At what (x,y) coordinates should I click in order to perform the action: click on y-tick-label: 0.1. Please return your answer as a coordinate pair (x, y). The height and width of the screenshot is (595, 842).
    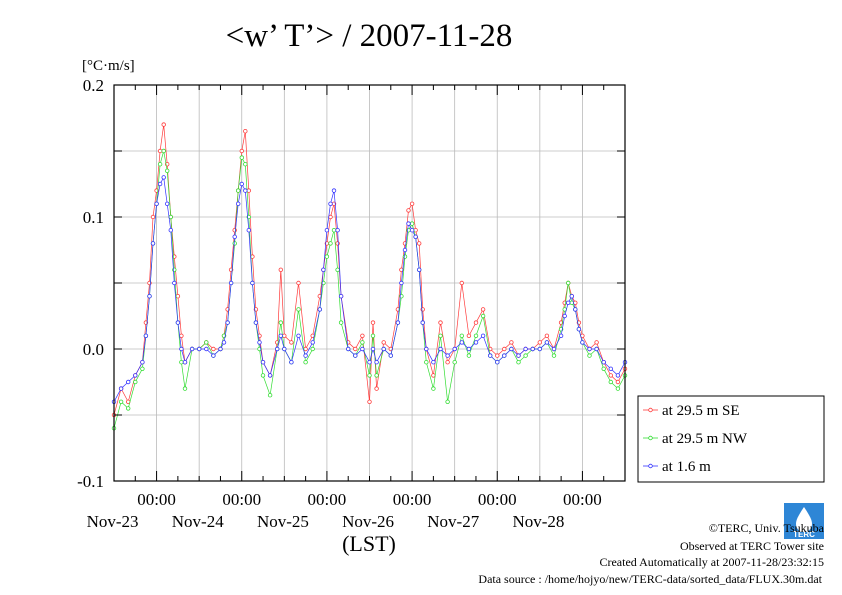
    Looking at the image, I should click on (93, 217).